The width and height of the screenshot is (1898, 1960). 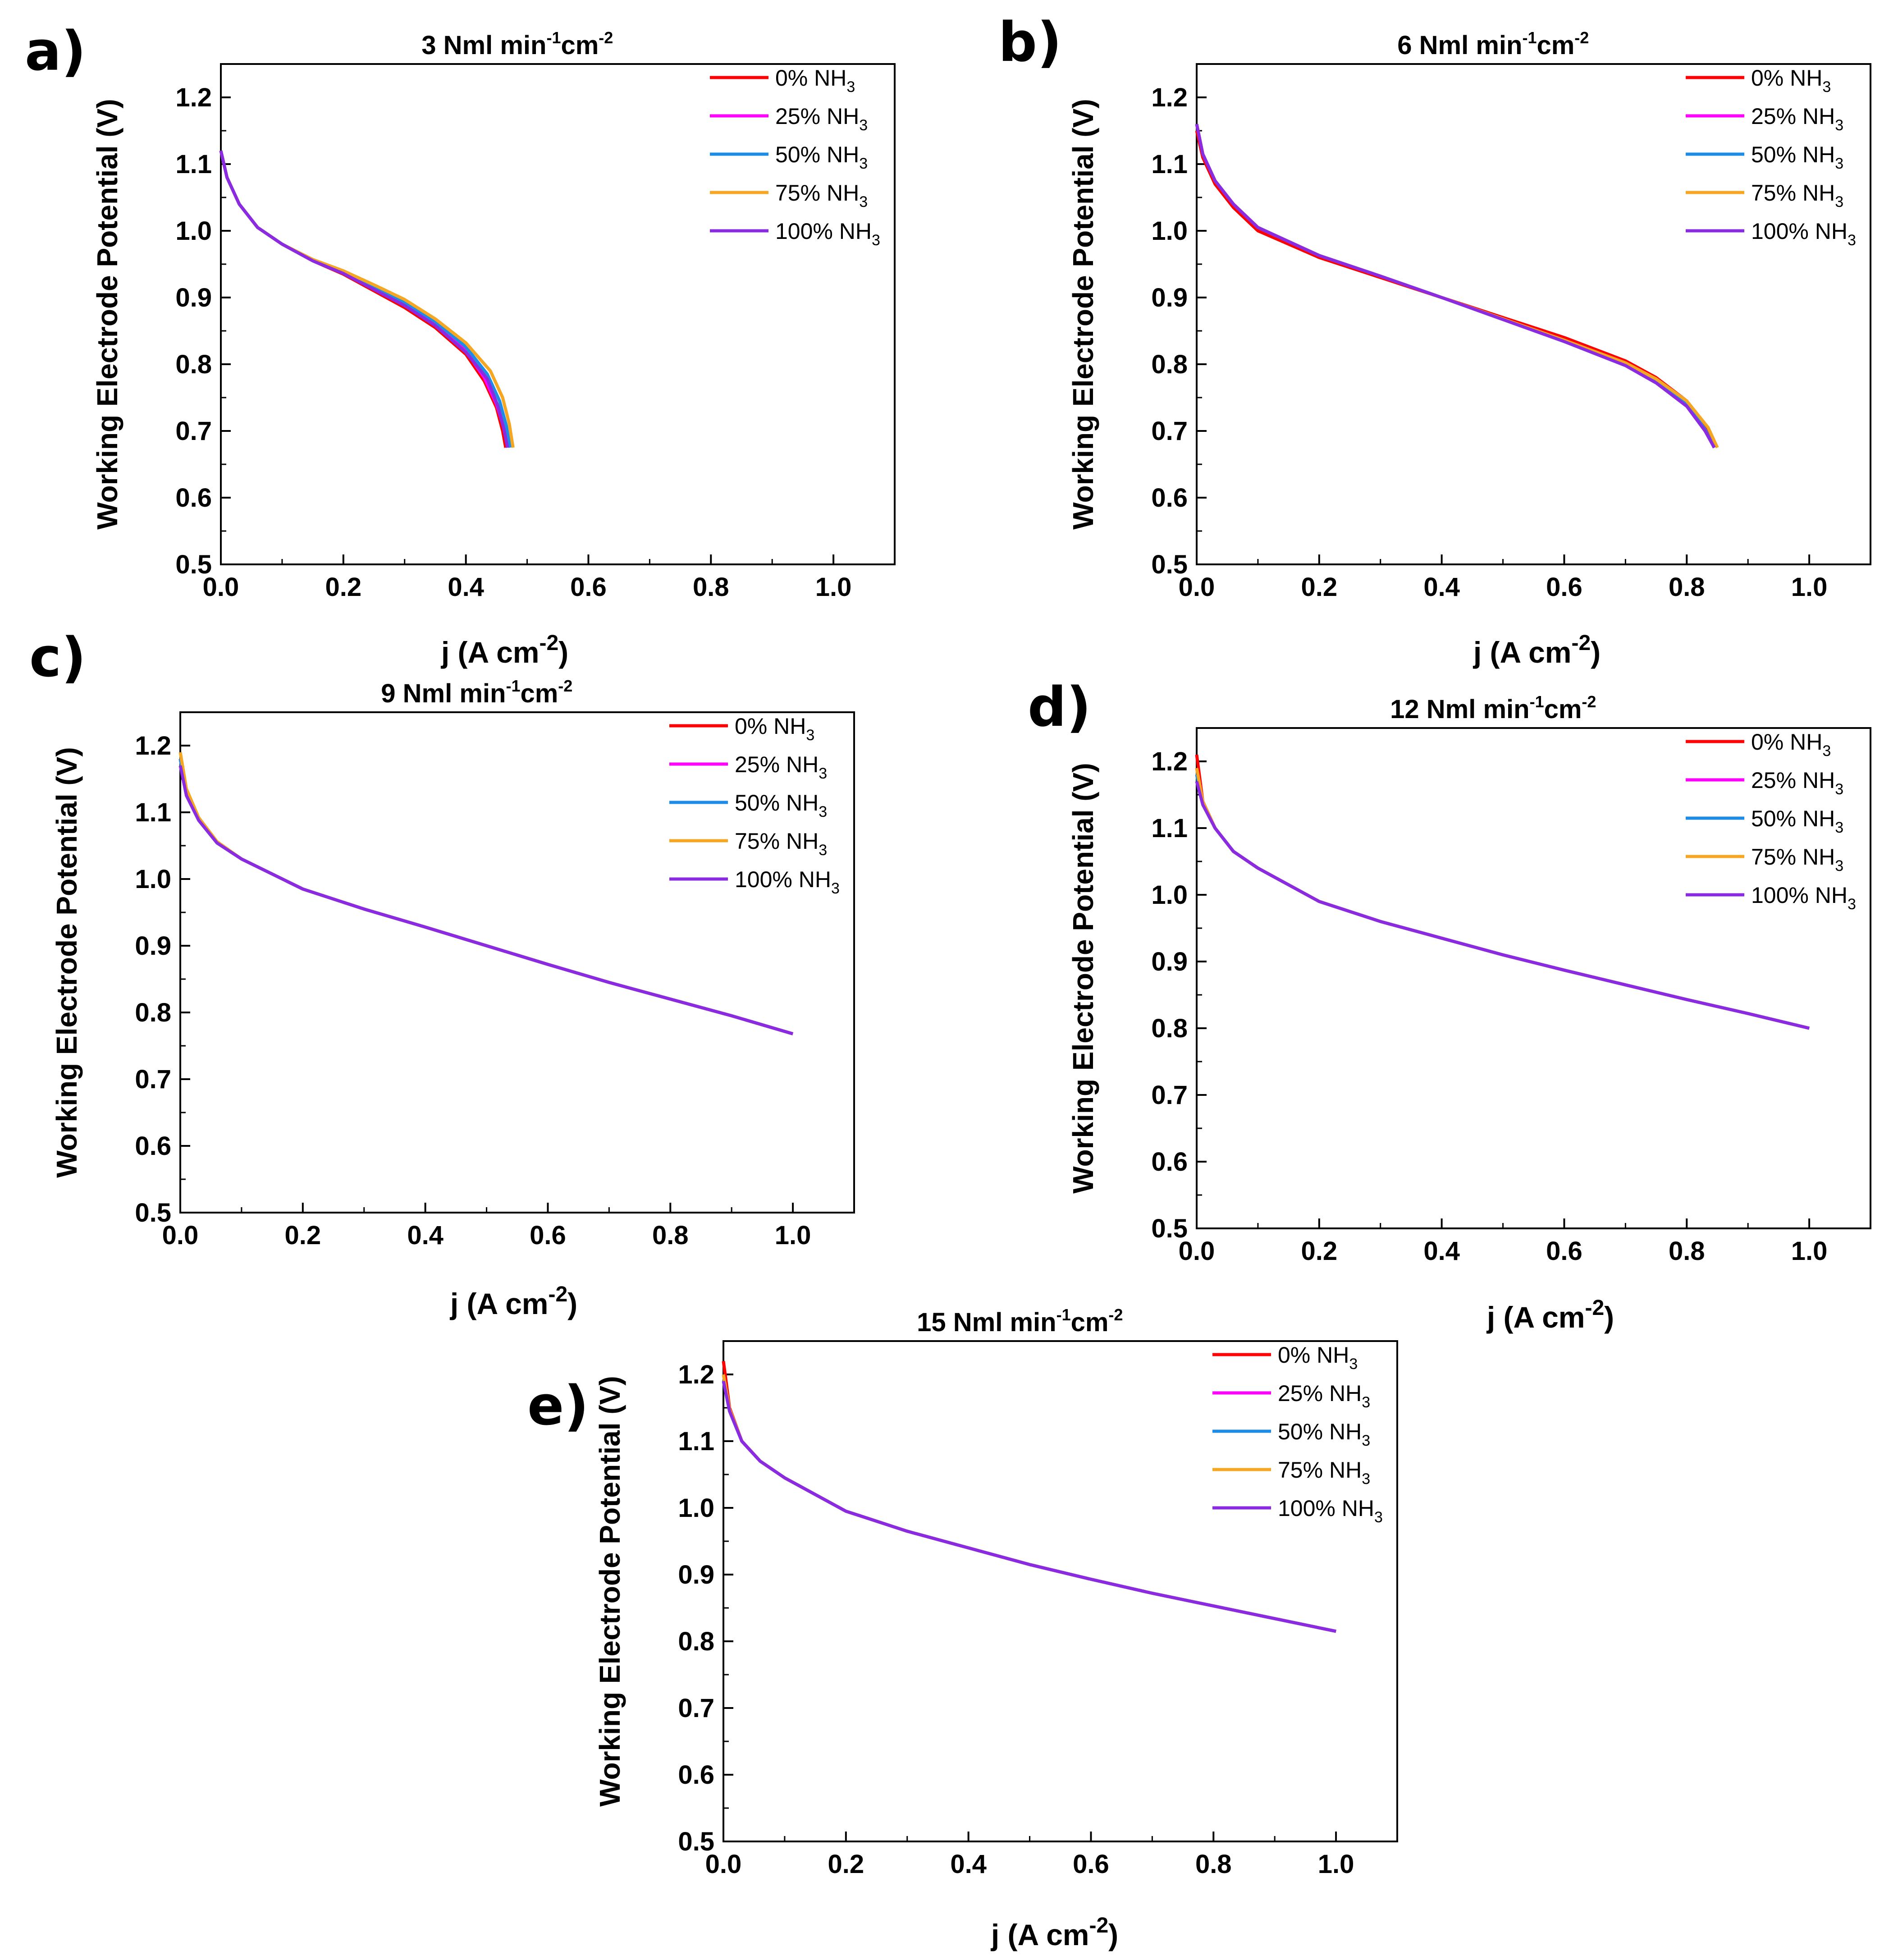 I want to click on legend-label: 0% NH3, so click(x=1791, y=81).